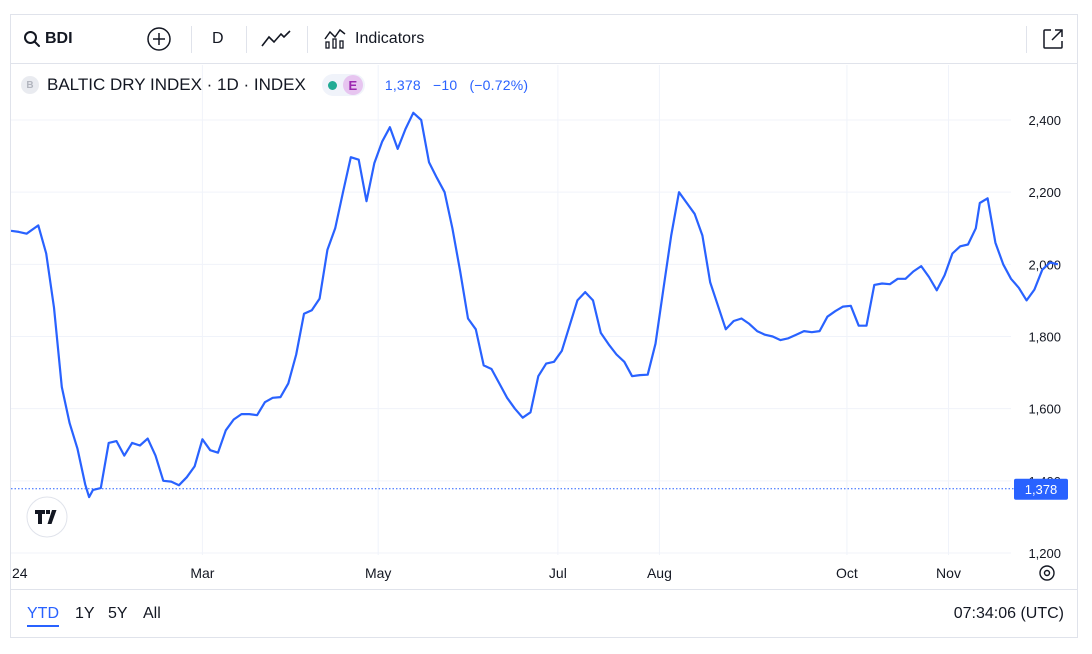  I want to click on search-icon, so click(32, 39).